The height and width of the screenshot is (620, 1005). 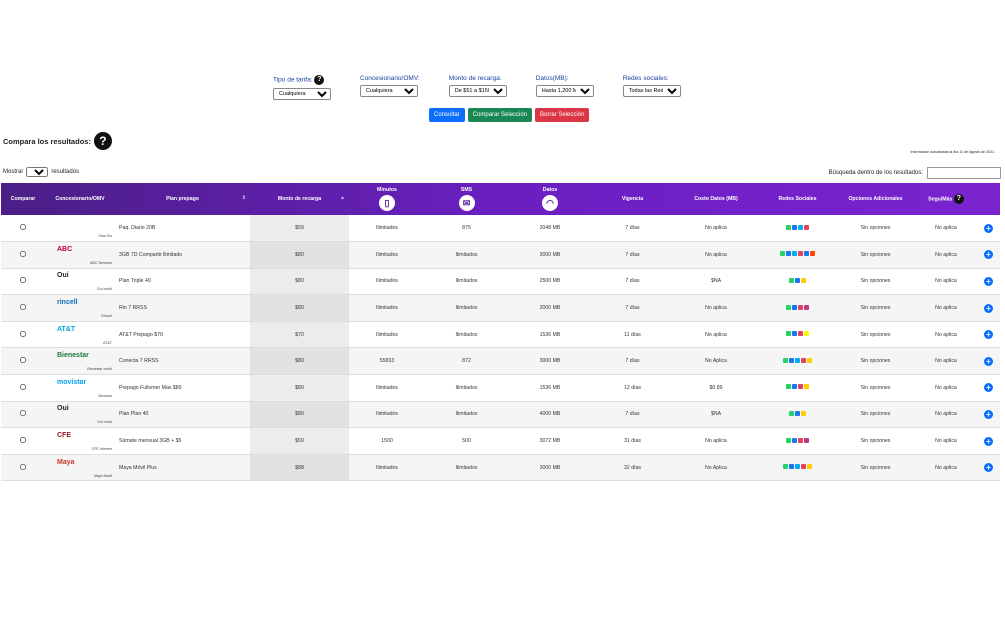 What do you see at coordinates (342, 198) in the screenshot?
I see `sort-asc-icon: ▲` at bounding box center [342, 198].